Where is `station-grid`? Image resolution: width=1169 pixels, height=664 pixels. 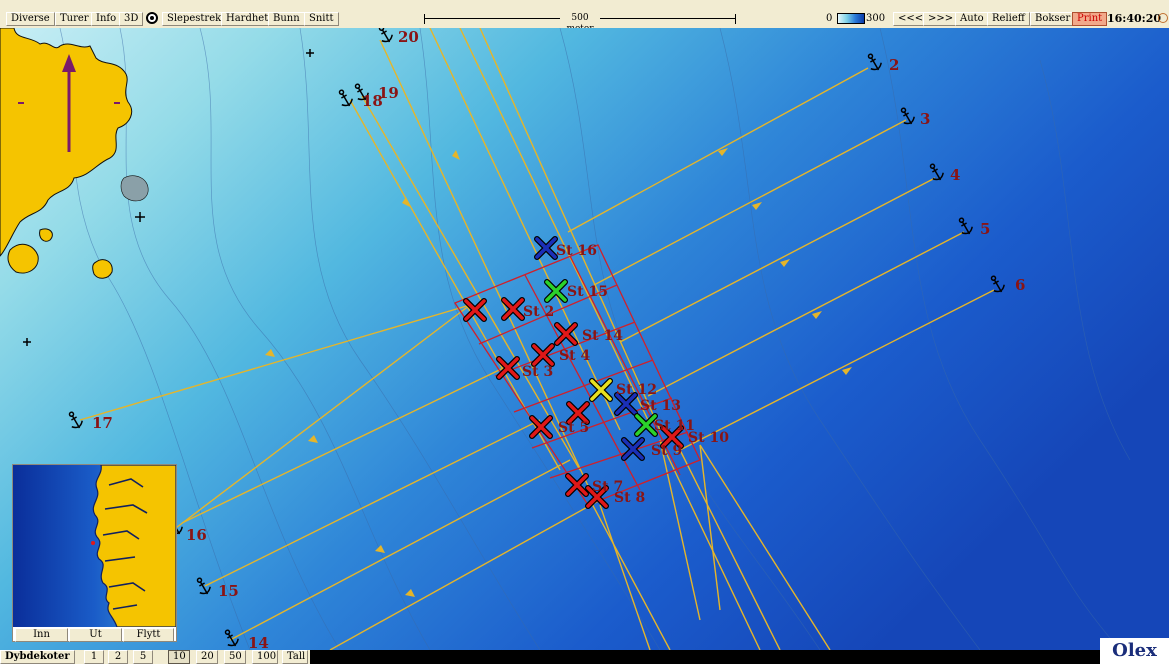 station-grid is located at coordinates (577, 375).